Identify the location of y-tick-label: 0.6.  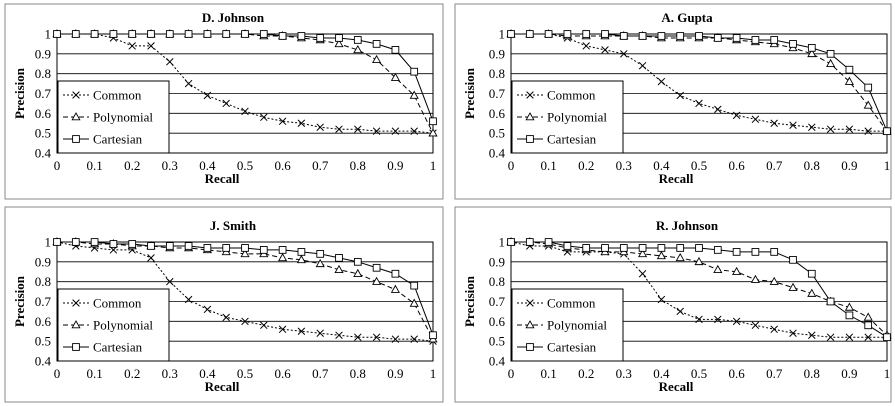
(43, 321).